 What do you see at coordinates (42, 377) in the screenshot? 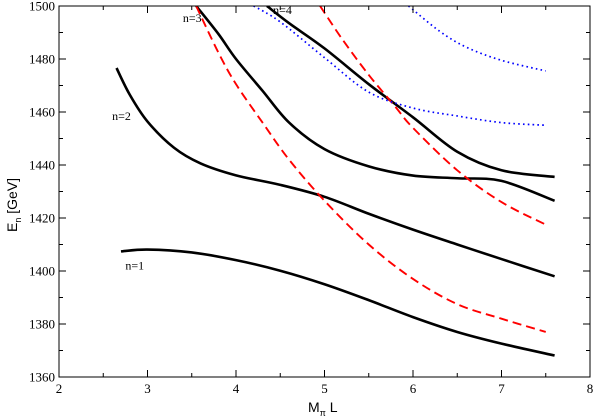
I see `y-tick-label: 1360` at bounding box center [42, 377].